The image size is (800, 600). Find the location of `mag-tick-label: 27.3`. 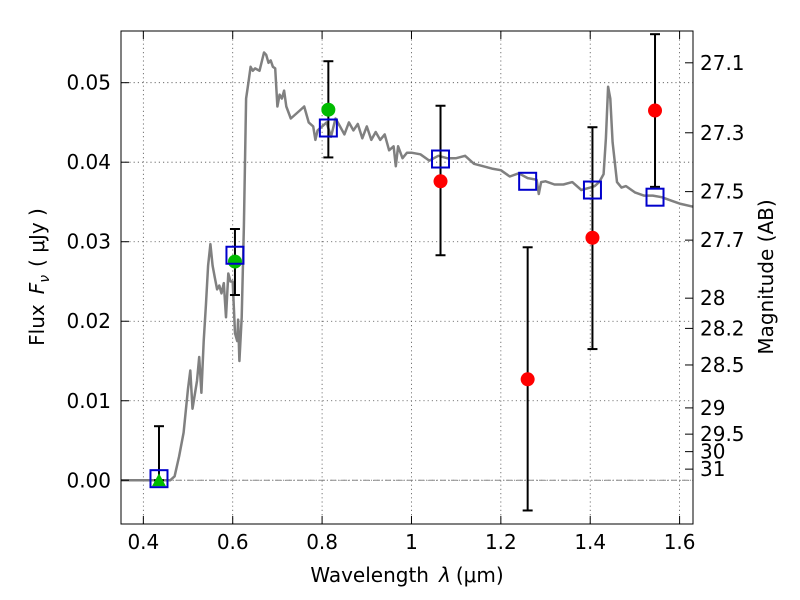

mag-tick-label: 27.3 is located at coordinates (722, 133).